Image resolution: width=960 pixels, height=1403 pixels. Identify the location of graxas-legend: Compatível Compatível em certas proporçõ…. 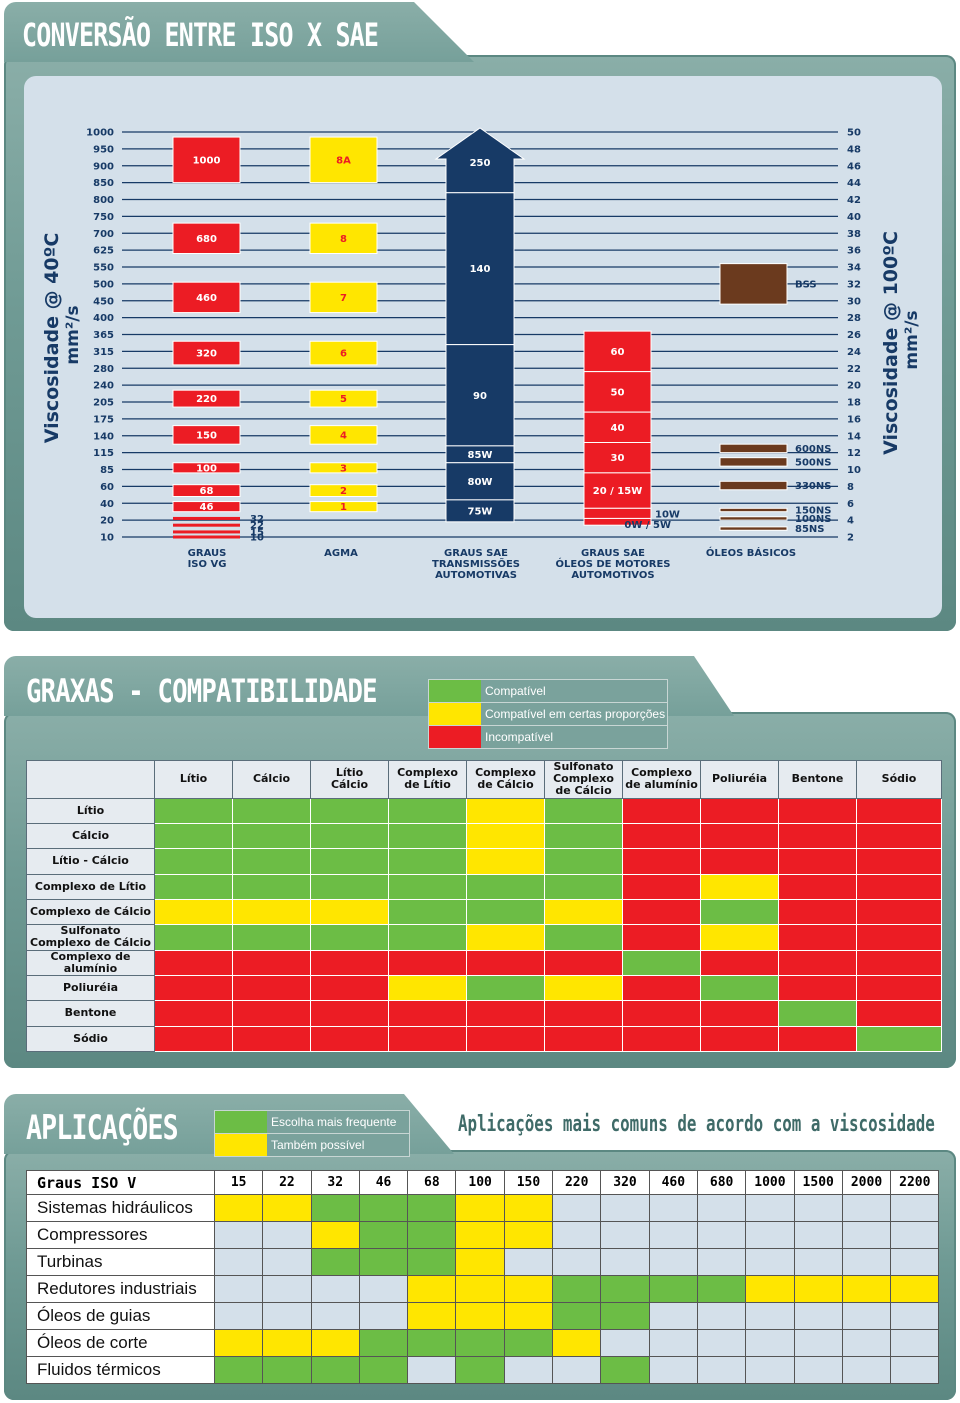
(548, 714).